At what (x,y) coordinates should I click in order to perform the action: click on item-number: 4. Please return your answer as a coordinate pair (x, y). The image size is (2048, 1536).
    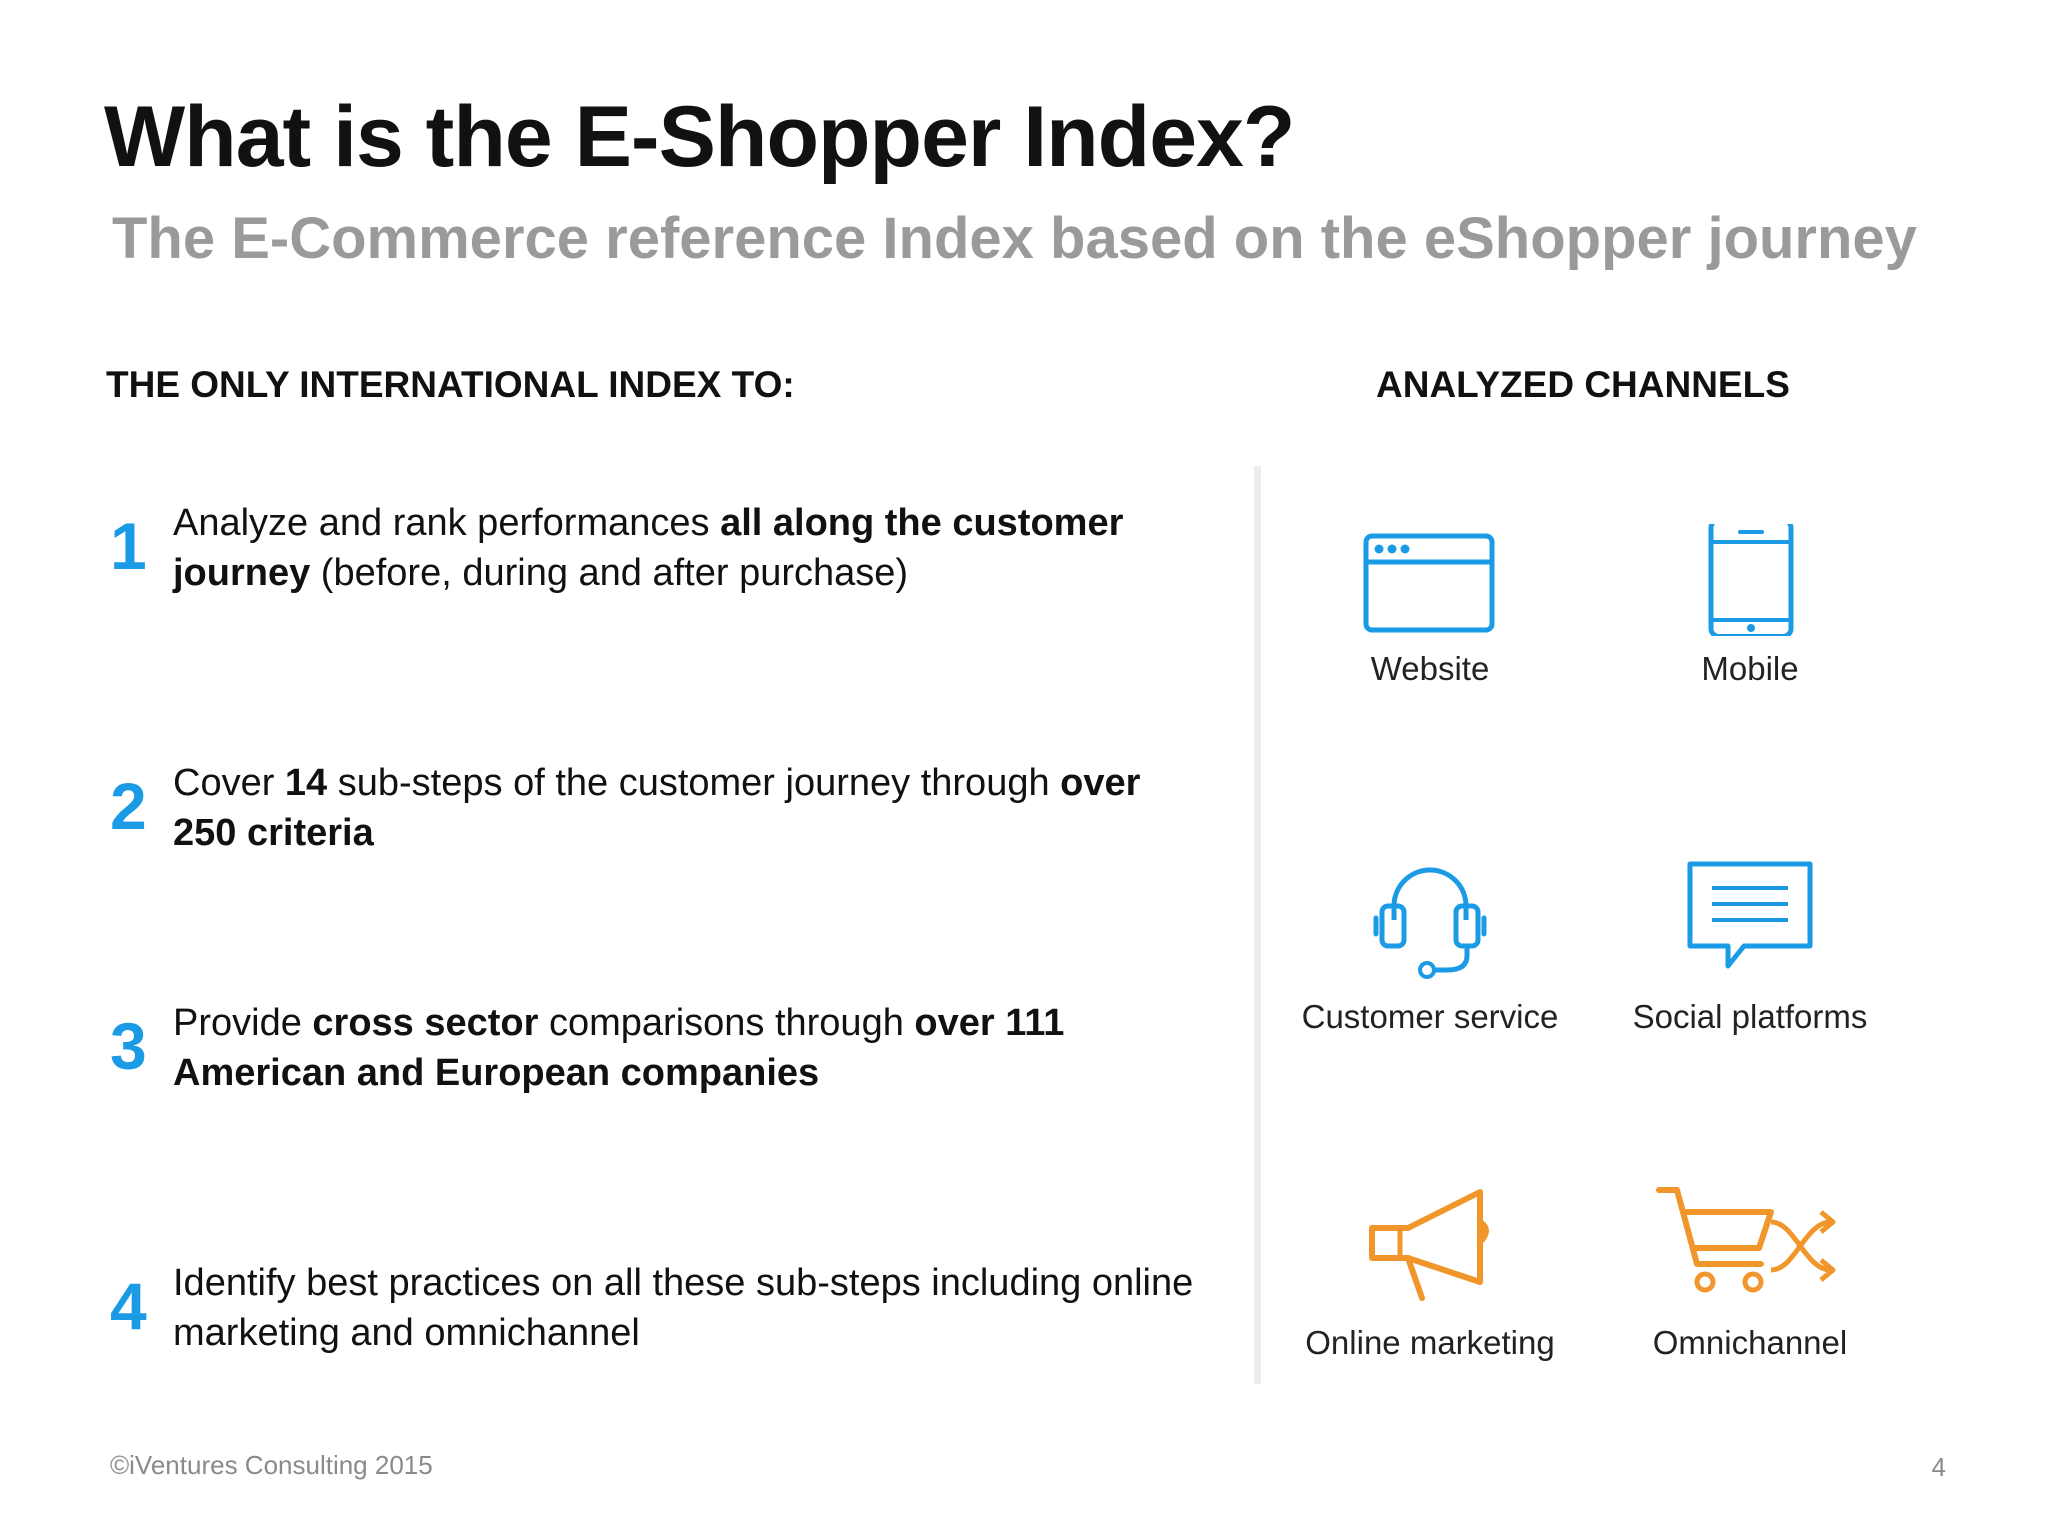
    Looking at the image, I should click on (128, 1306).